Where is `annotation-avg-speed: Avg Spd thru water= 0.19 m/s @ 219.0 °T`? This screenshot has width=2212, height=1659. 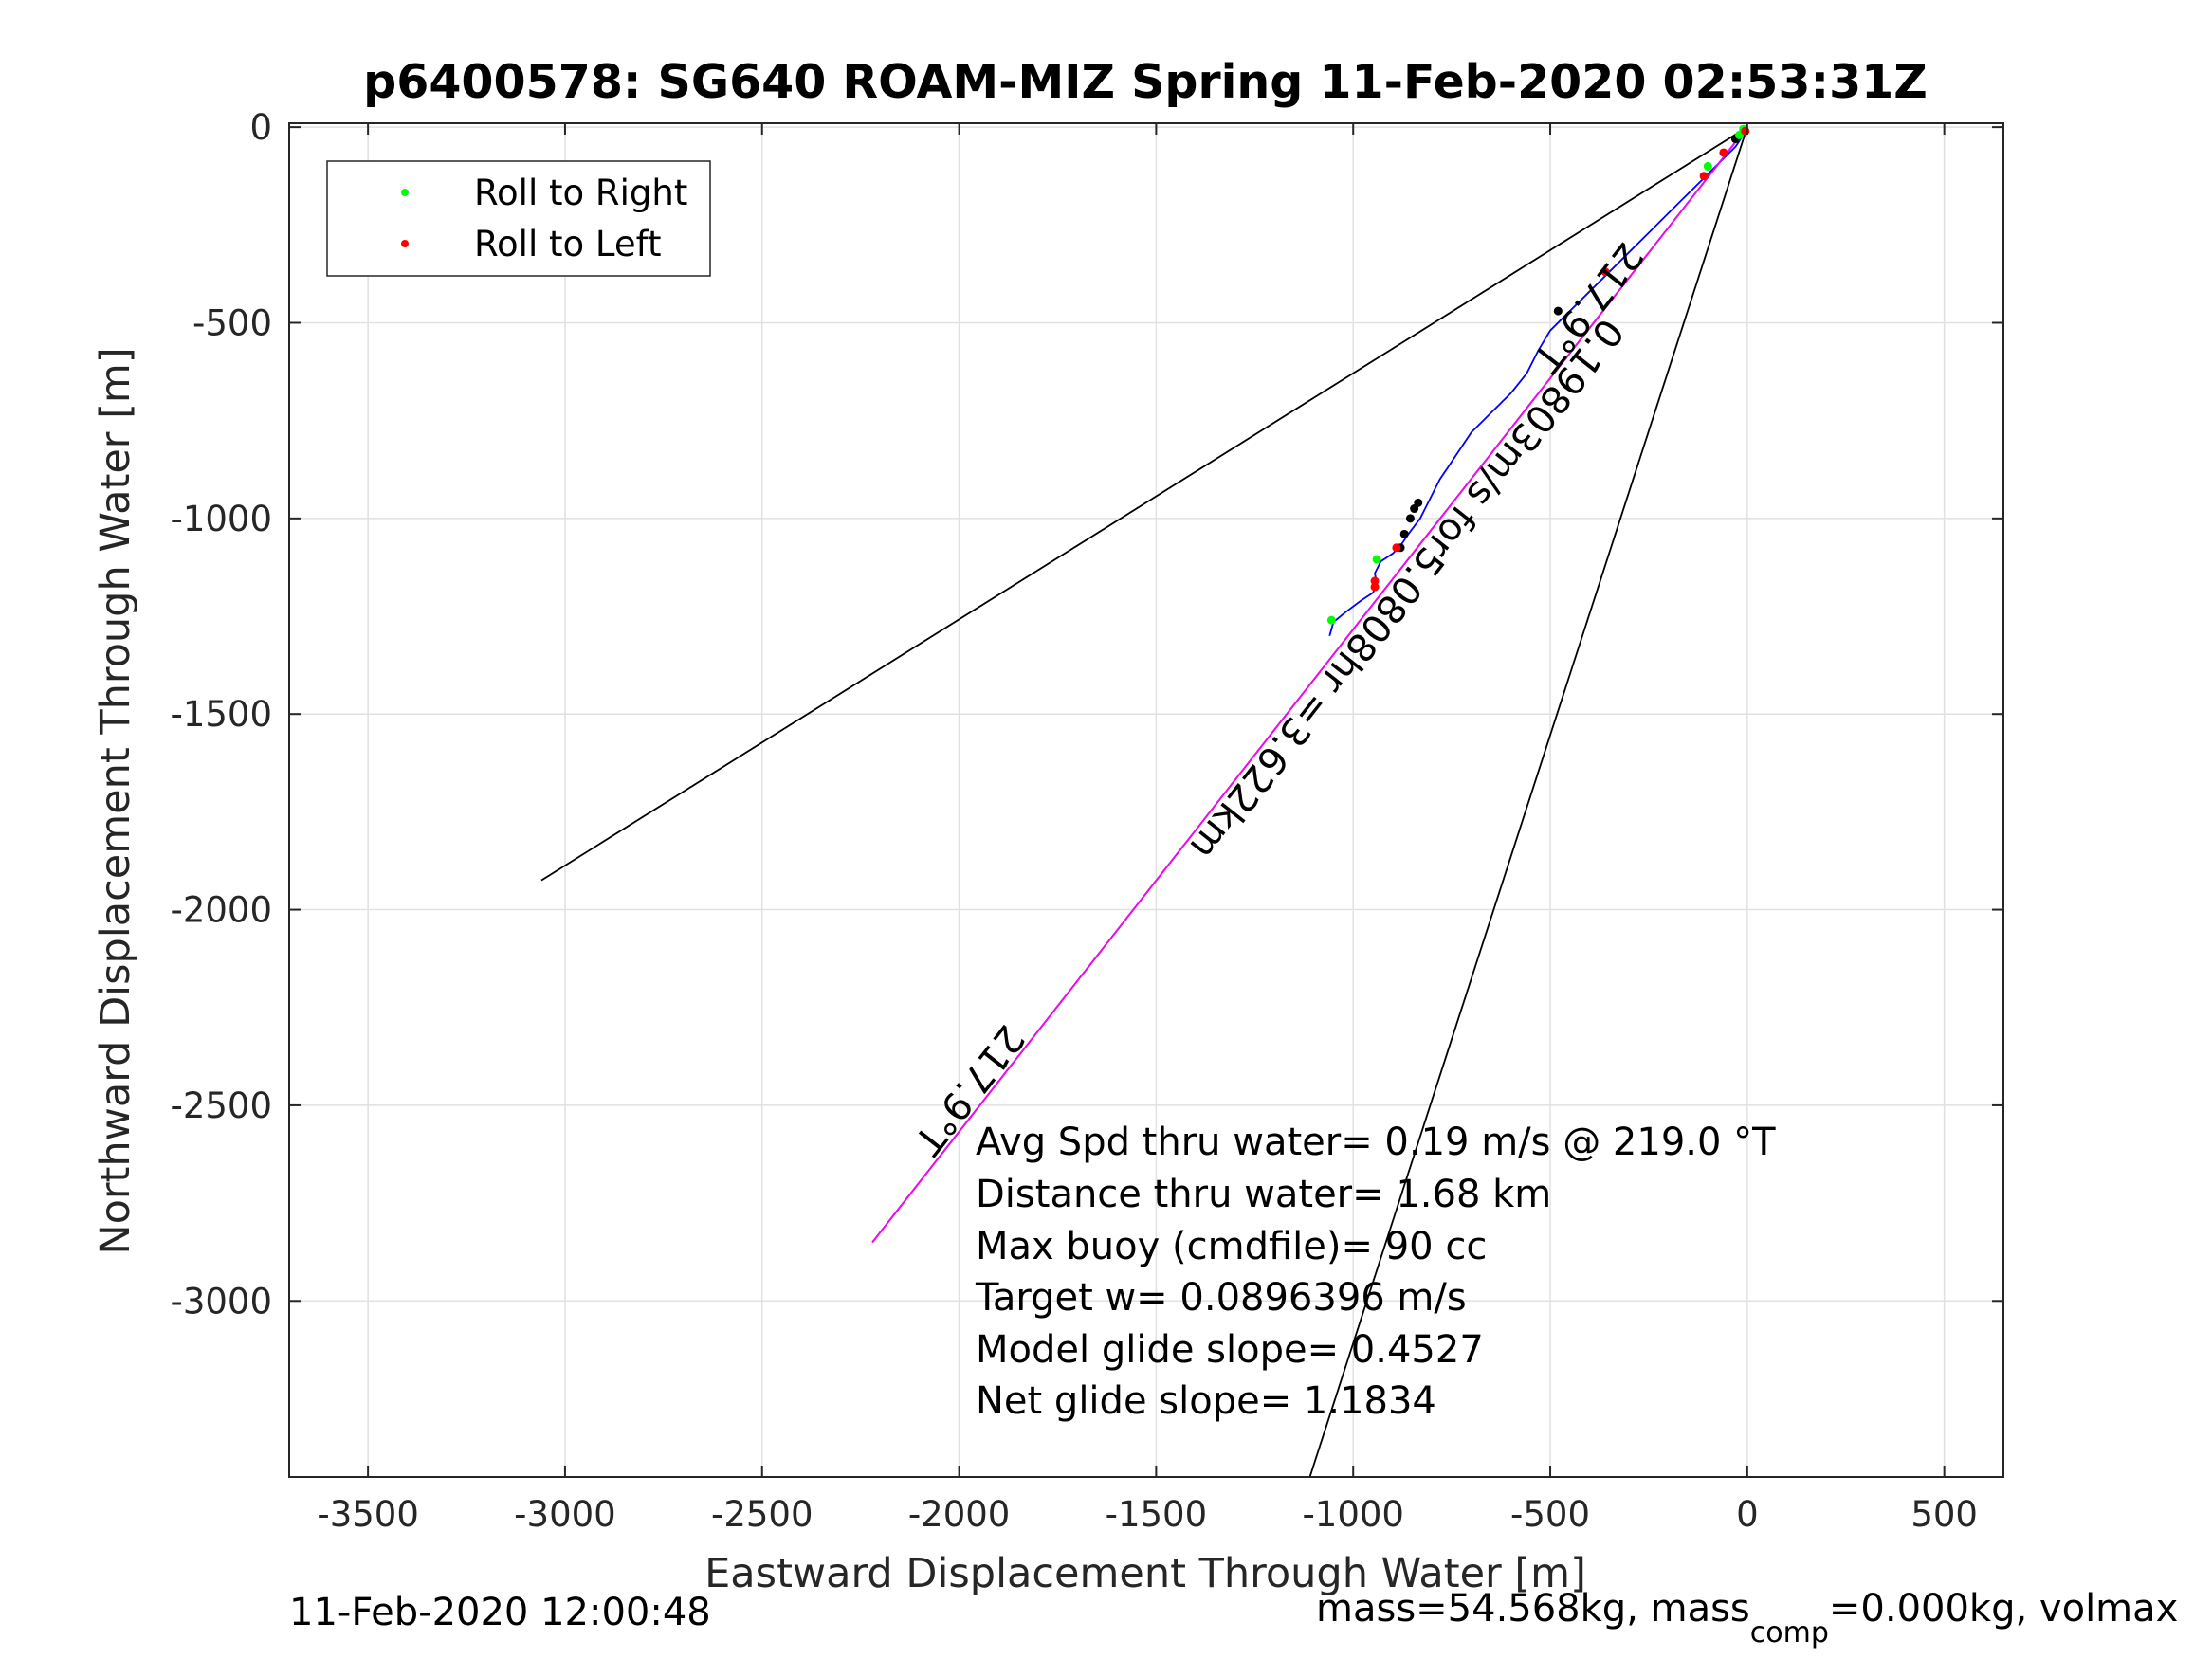
annotation-avg-speed: Avg Spd thru water= 0.19 m/s @ 219.0 °T is located at coordinates (1376, 1142).